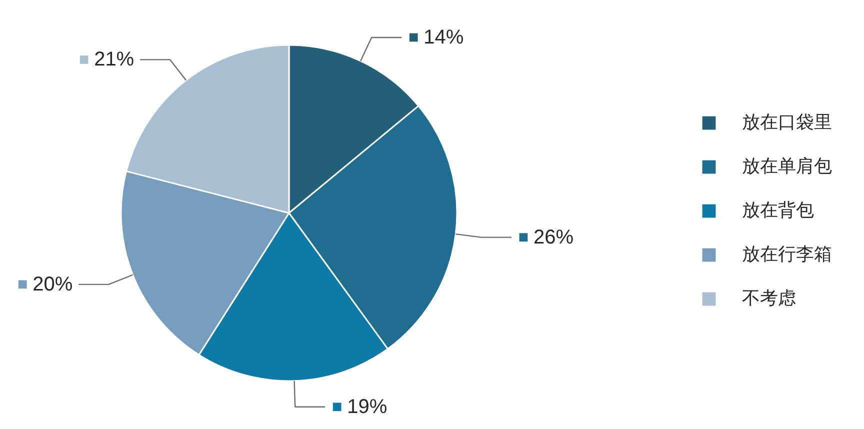 This screenshot has width=864, height=429. I want to click on legend-label: 不考虑, so click(769, 298).